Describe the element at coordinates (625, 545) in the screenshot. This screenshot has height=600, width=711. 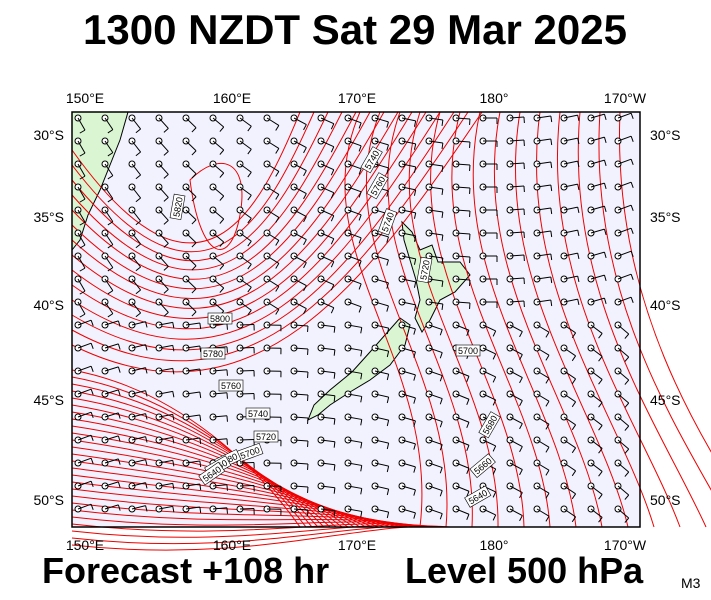
I see `bottom-axis-label: 170°W` at that location.